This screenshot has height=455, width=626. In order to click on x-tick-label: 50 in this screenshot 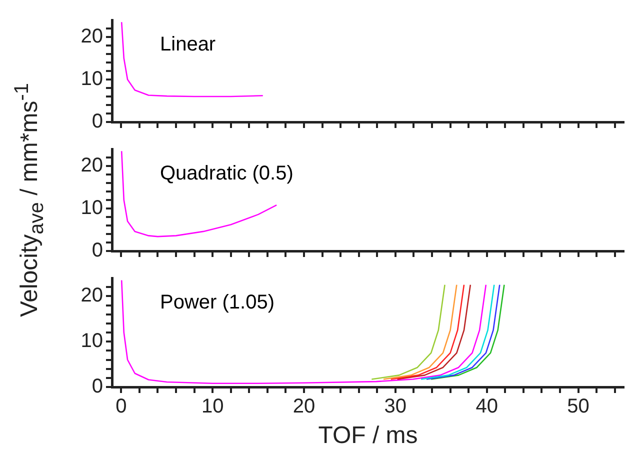, I will do `click(578, 407)`.